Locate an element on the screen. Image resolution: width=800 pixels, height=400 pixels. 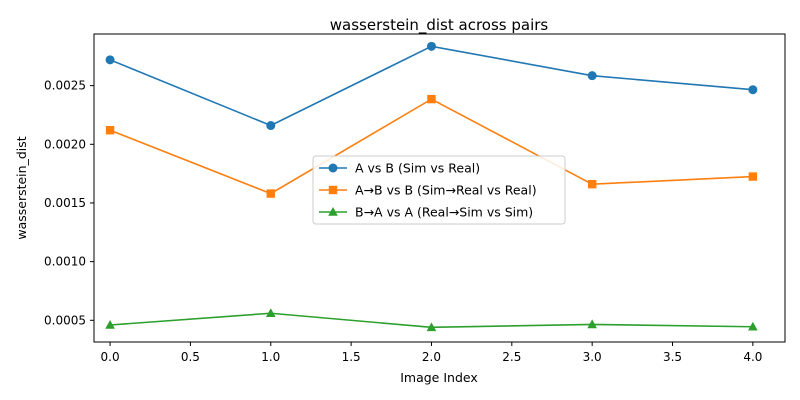
x-axis: 0.0 0.5 1.0 1.5 2.0 2.5 3.0 3.5 4.0 is located at coordinates (431, 353).